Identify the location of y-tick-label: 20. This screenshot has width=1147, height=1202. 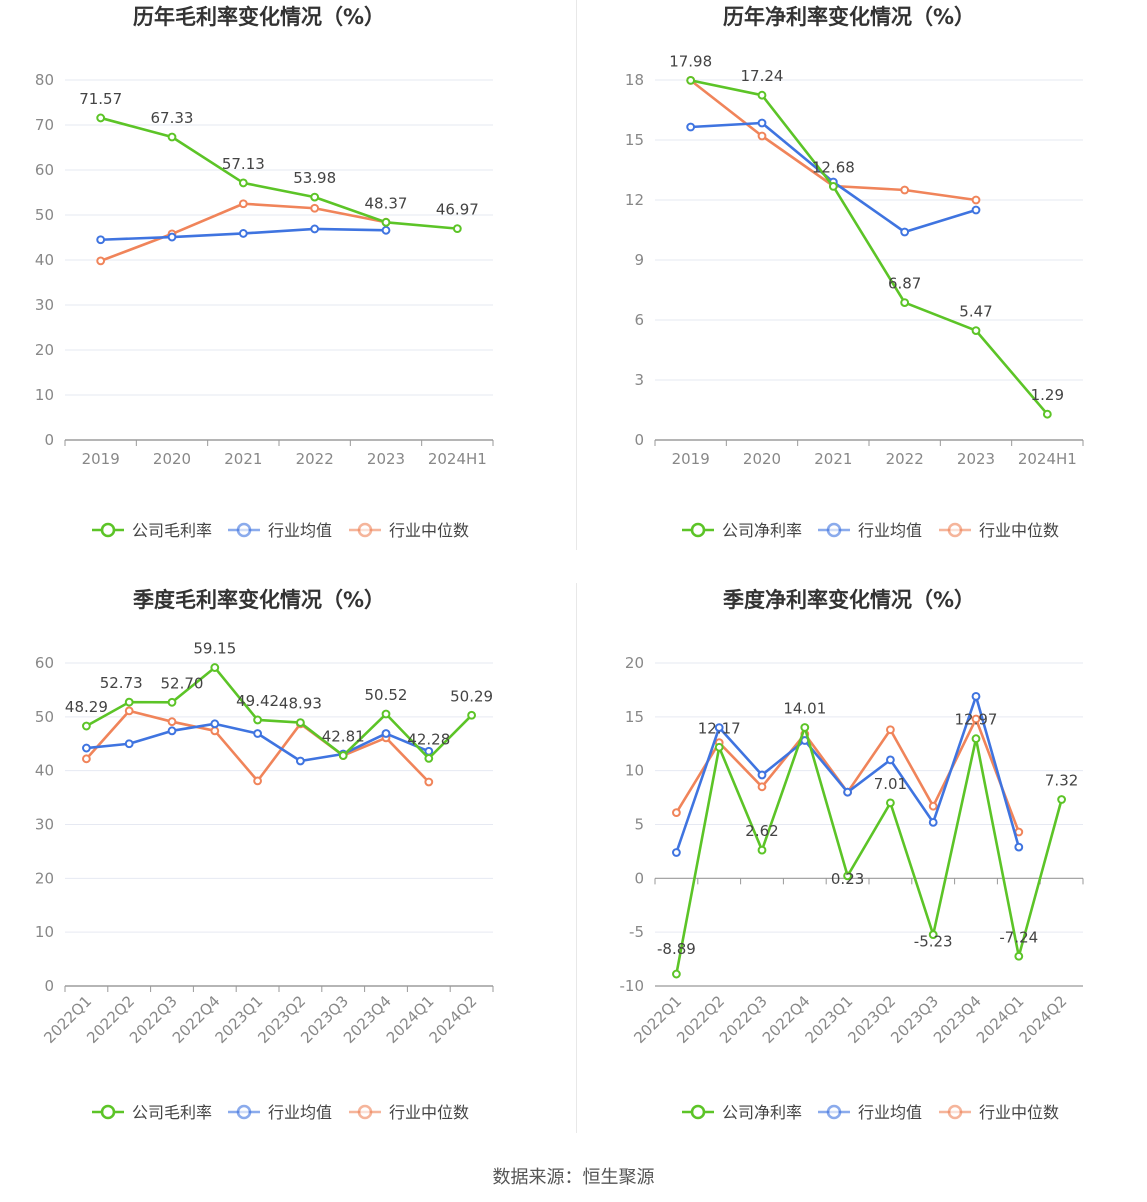
(44, 878).